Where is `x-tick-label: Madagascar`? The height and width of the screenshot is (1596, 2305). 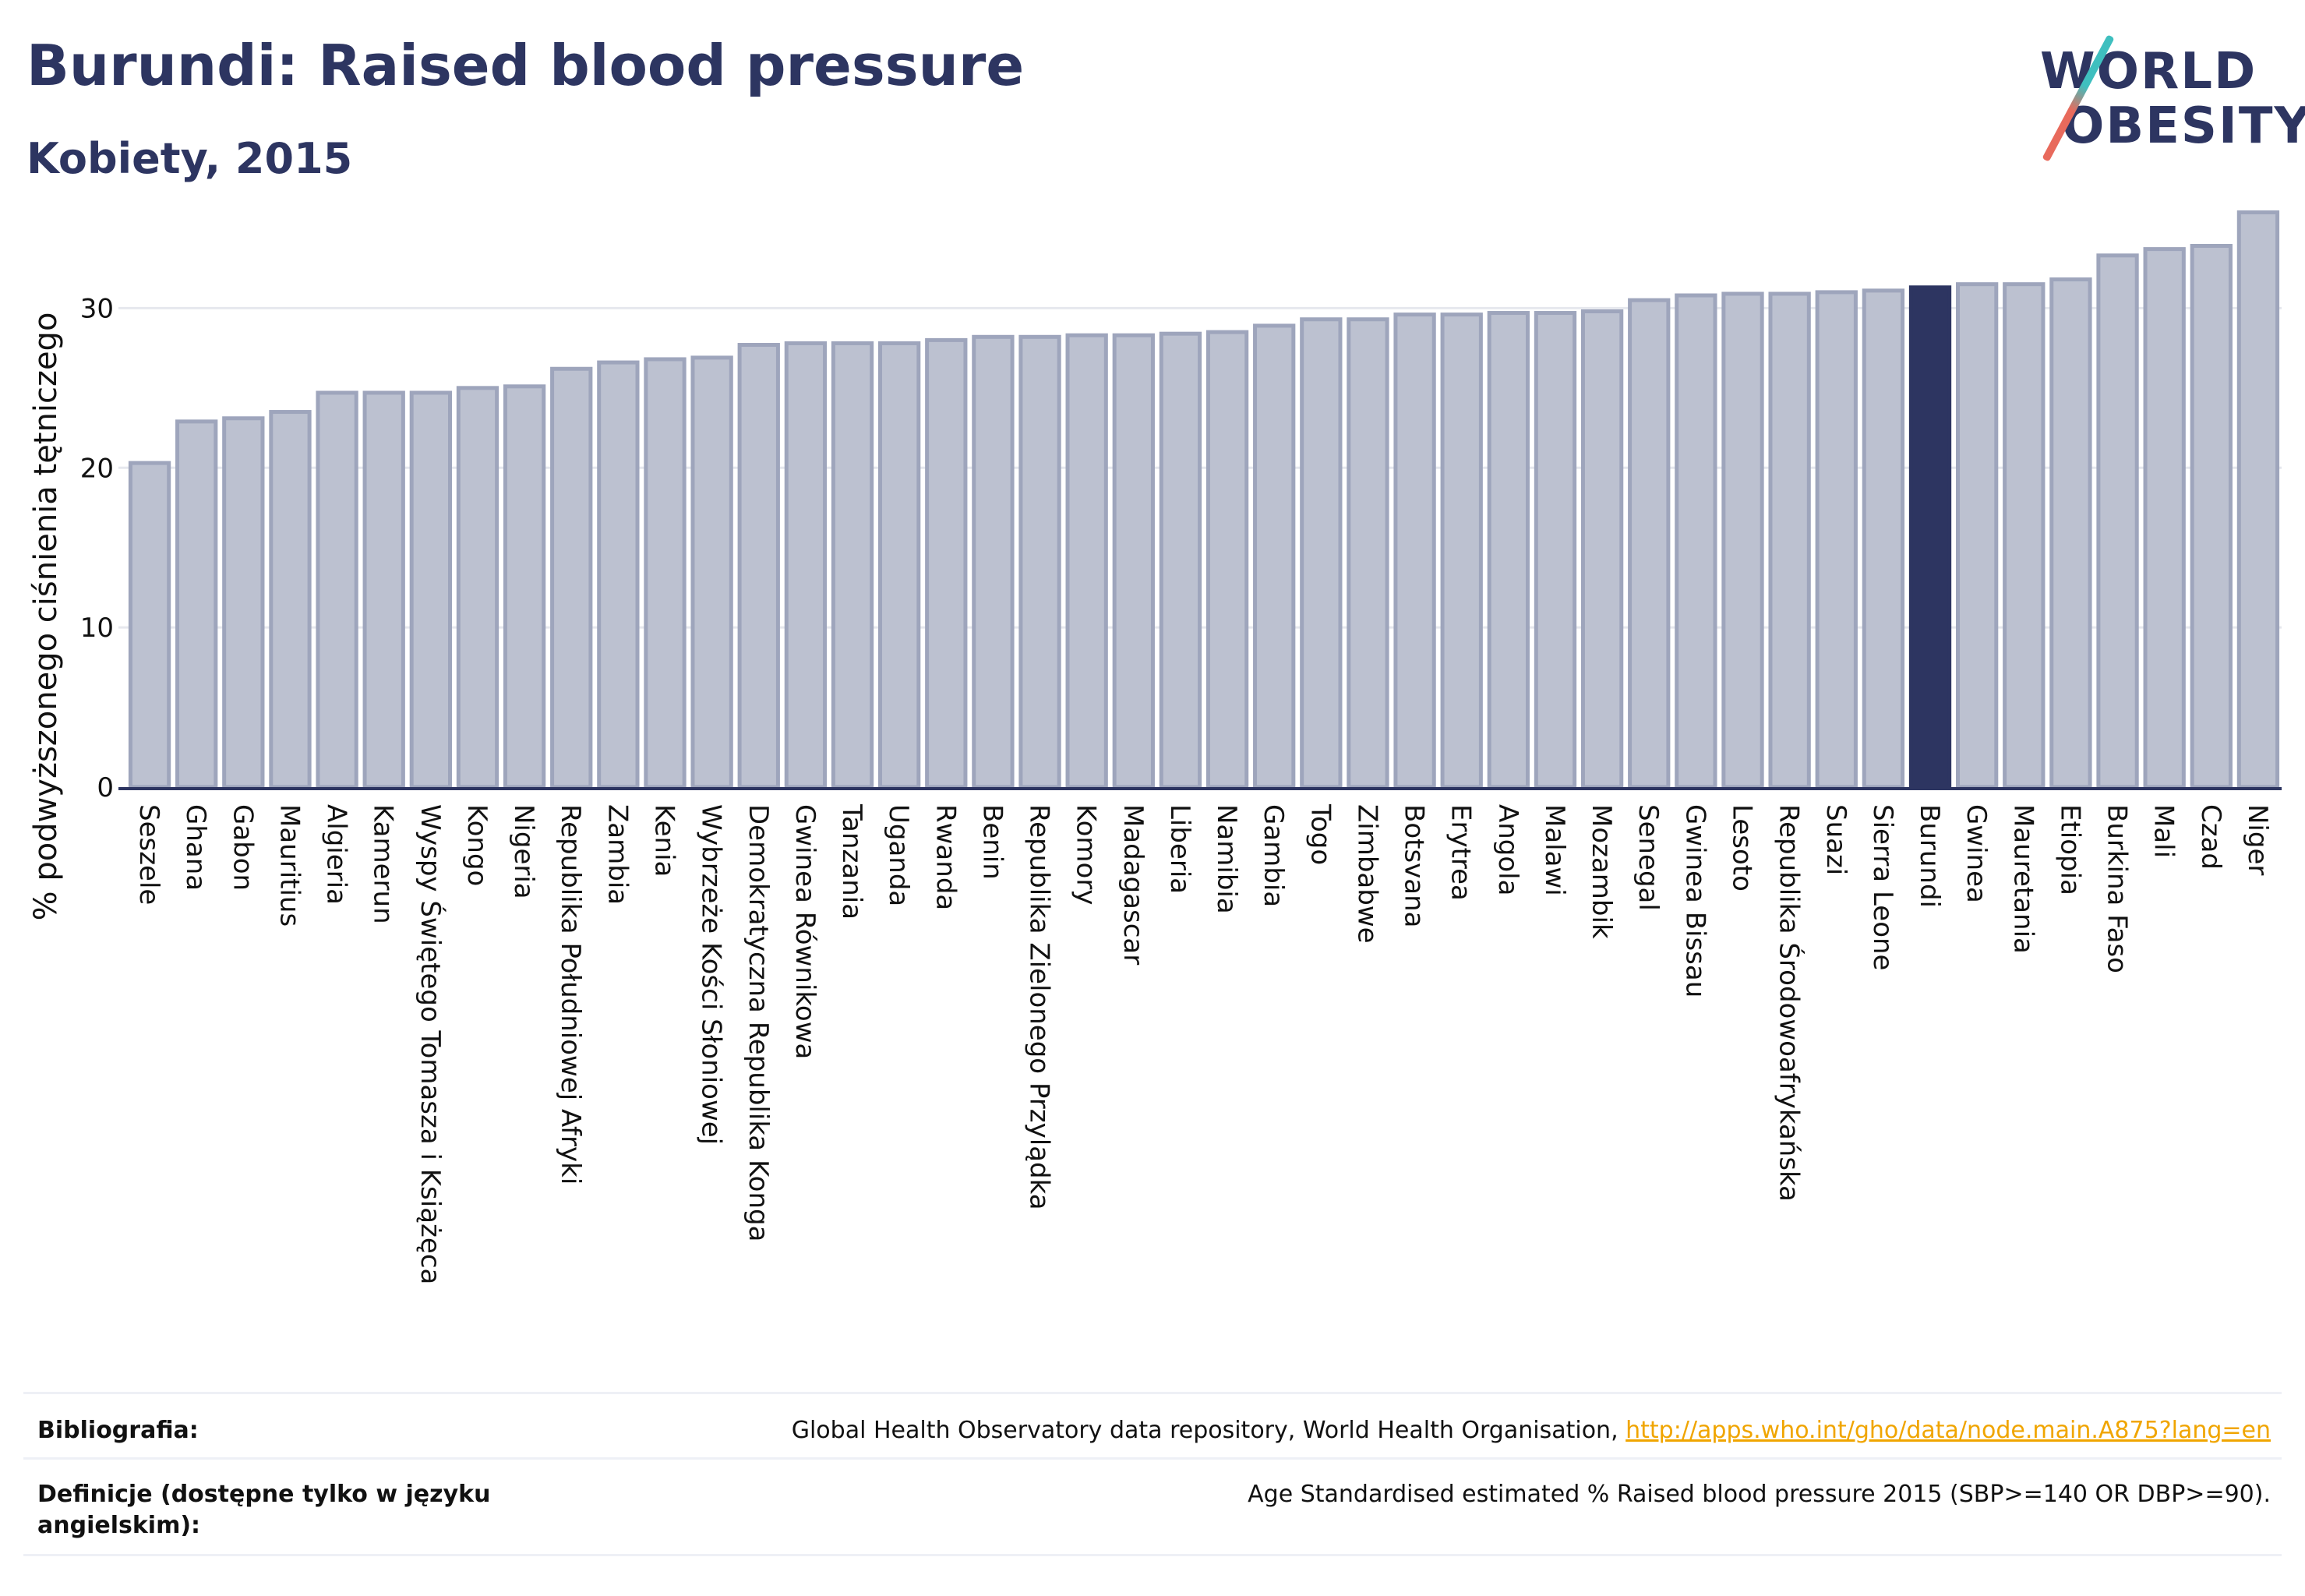
x-tick-label: Madagascar is located at coordinates (1133, 884).